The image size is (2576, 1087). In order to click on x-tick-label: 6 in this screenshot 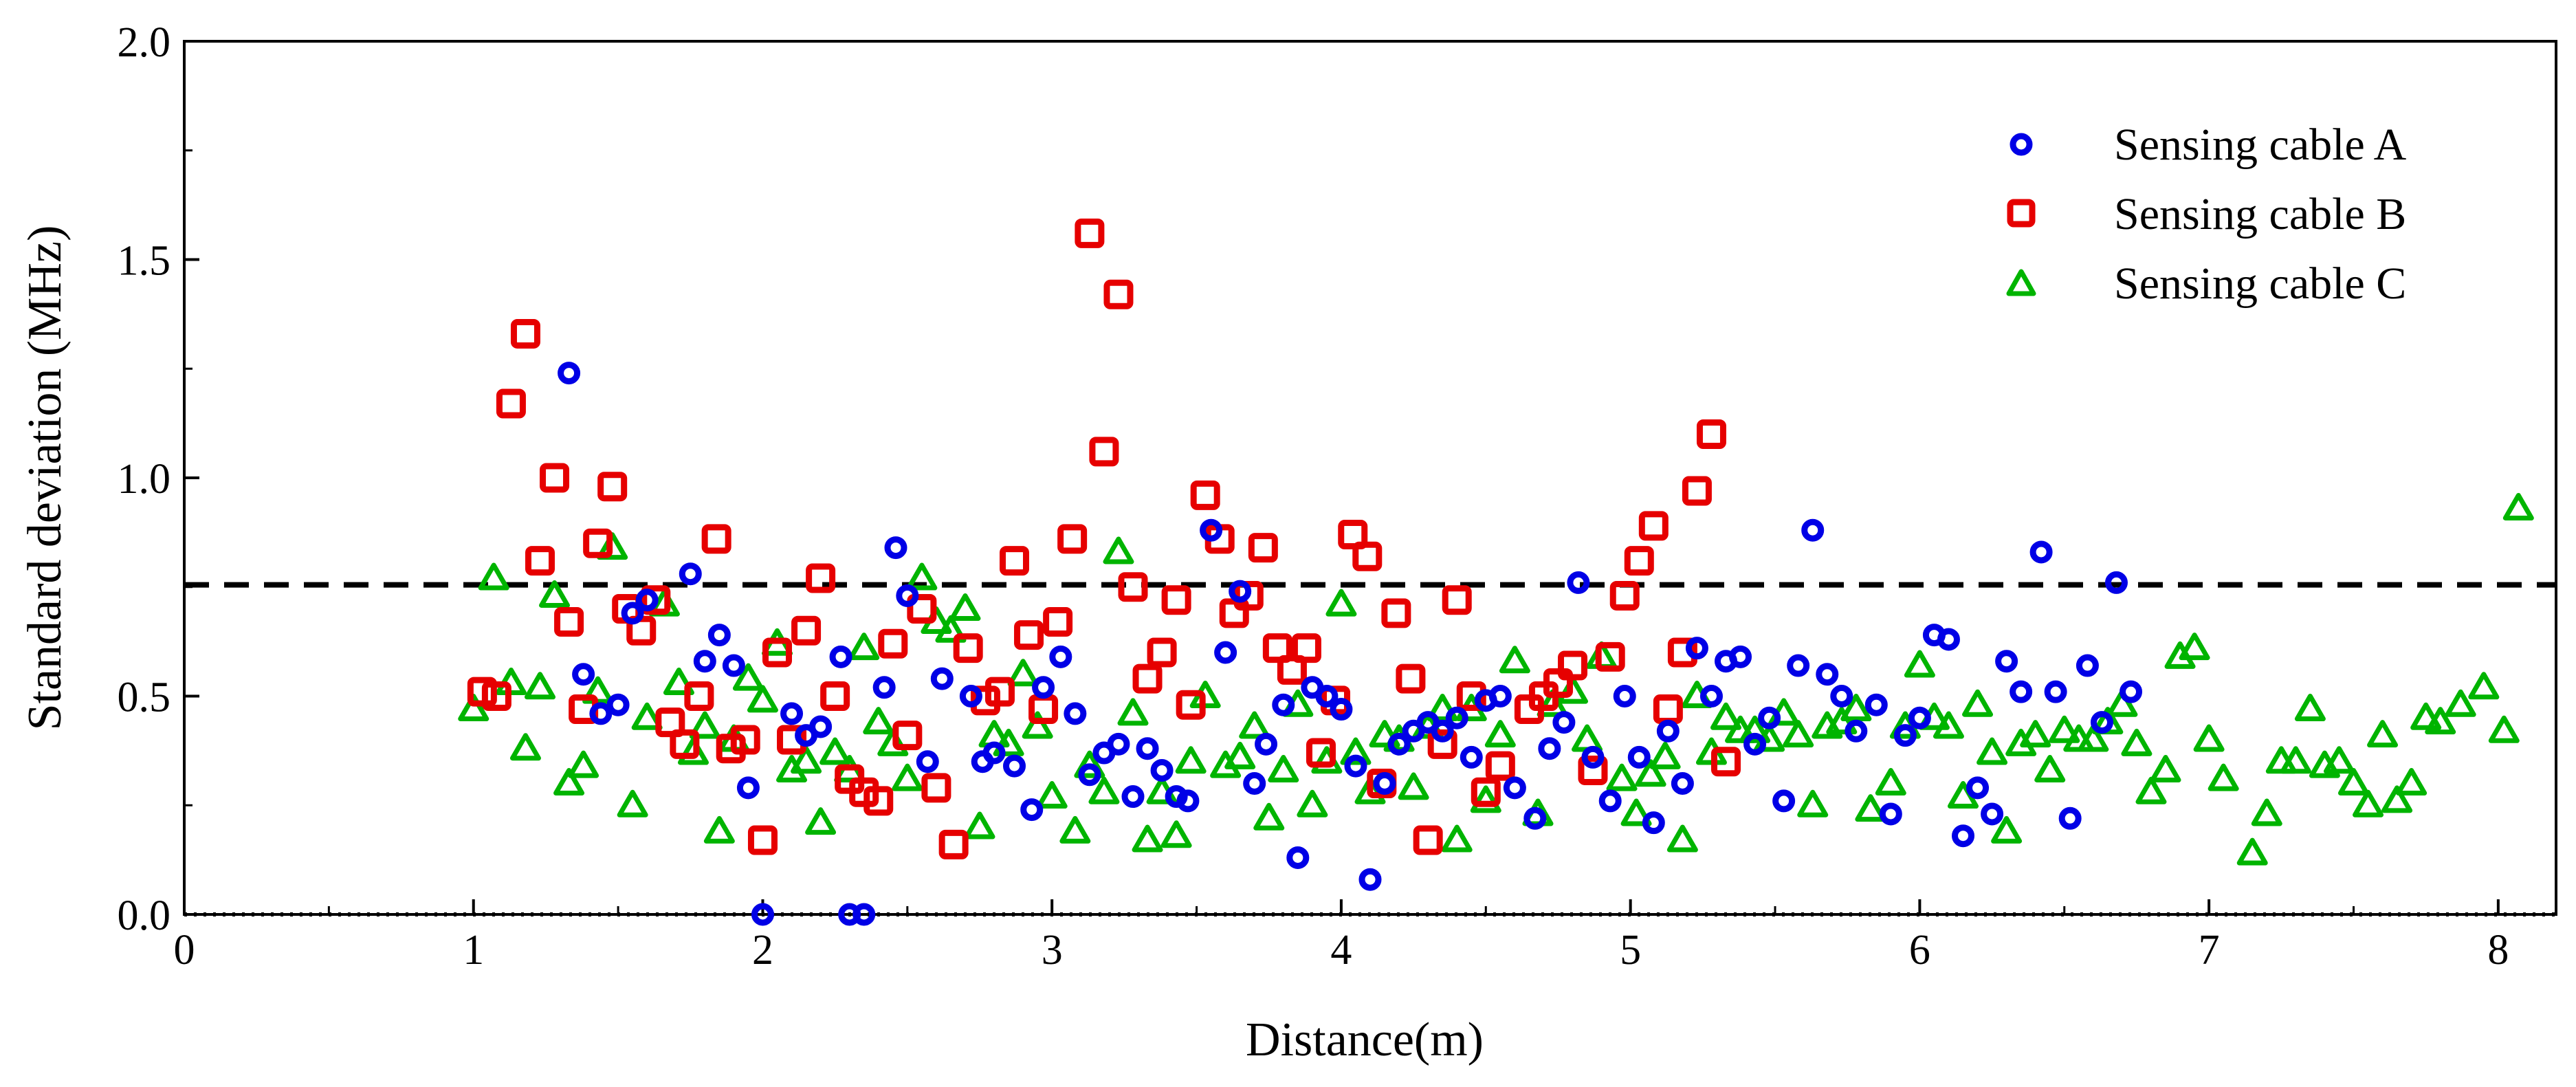, I will do `click(1919, 950)`.